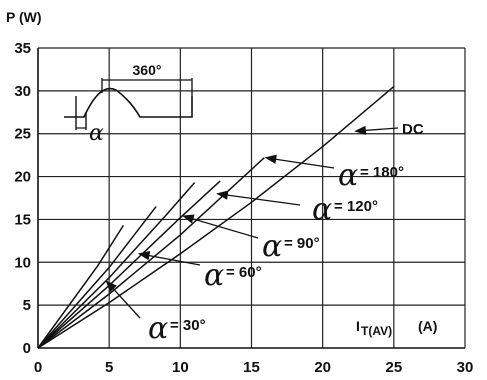 This screenshot has width=487, height=380. Describe the element at coordinates (251, 367) in the screenshot. I see `x-tick-label-15: 15` at that location.